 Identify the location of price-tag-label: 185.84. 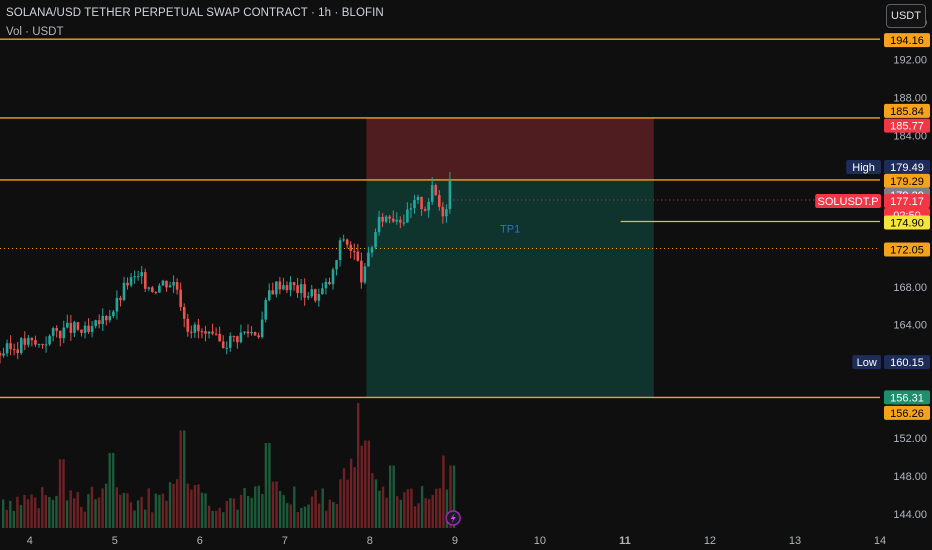
(907, 112).